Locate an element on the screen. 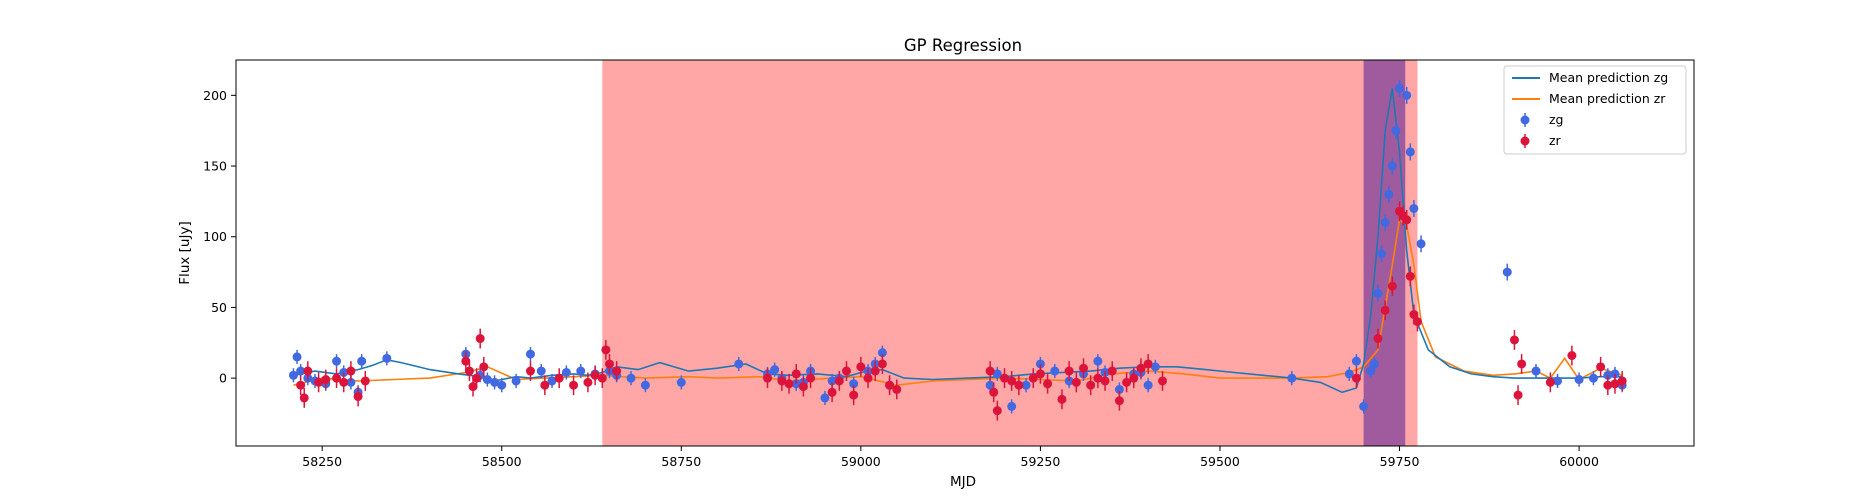  legend-label-zg: zg is located at coordinates (1556, 119).